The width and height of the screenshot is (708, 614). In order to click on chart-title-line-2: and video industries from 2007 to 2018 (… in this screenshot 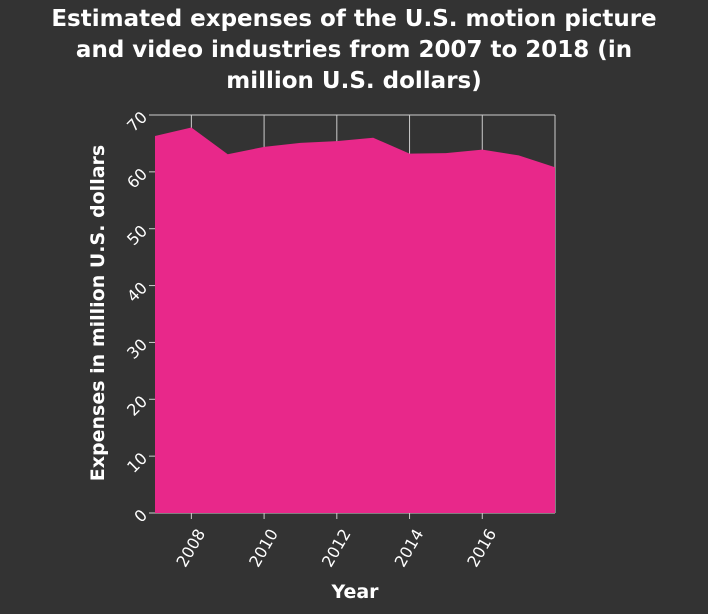, I will do `click(354, 50)`.